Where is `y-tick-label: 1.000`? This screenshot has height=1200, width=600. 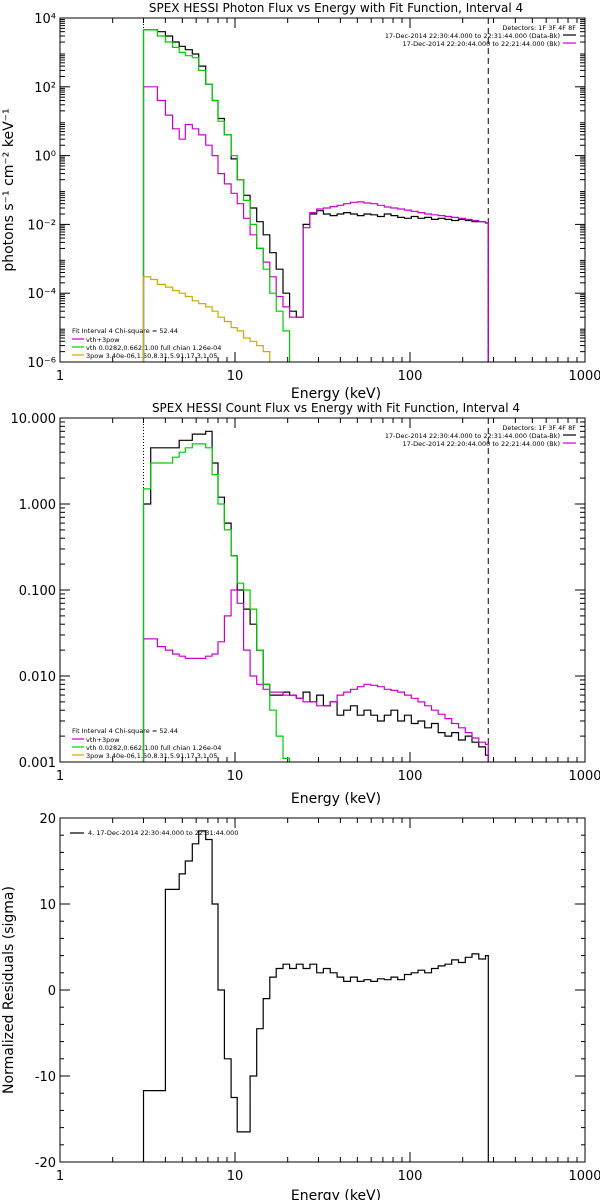
y-tick-label: 1.000 is located at coordinates (37, 505).